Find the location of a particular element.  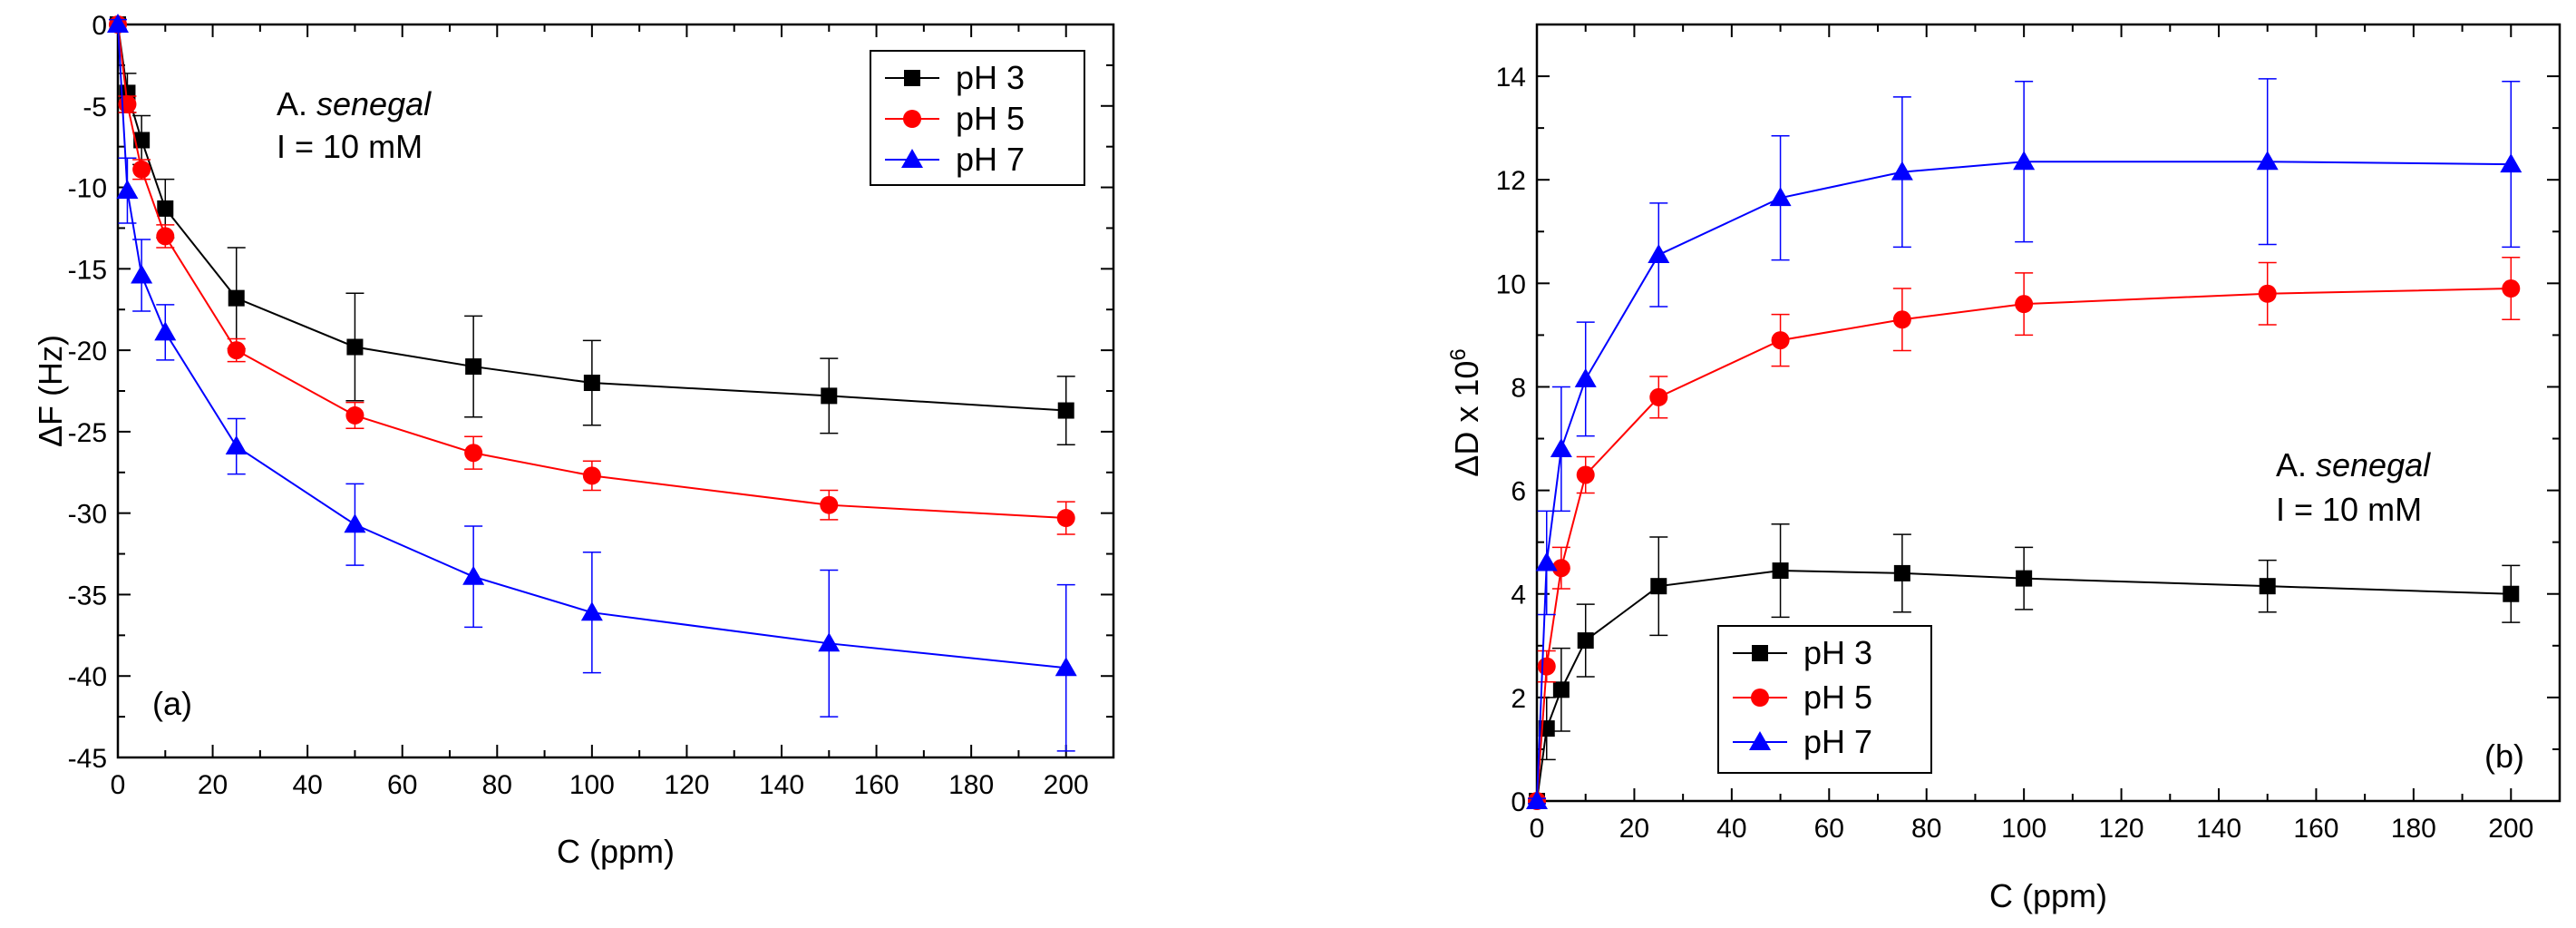

legend-label: pH 5 is located at coordinates (991, 118).